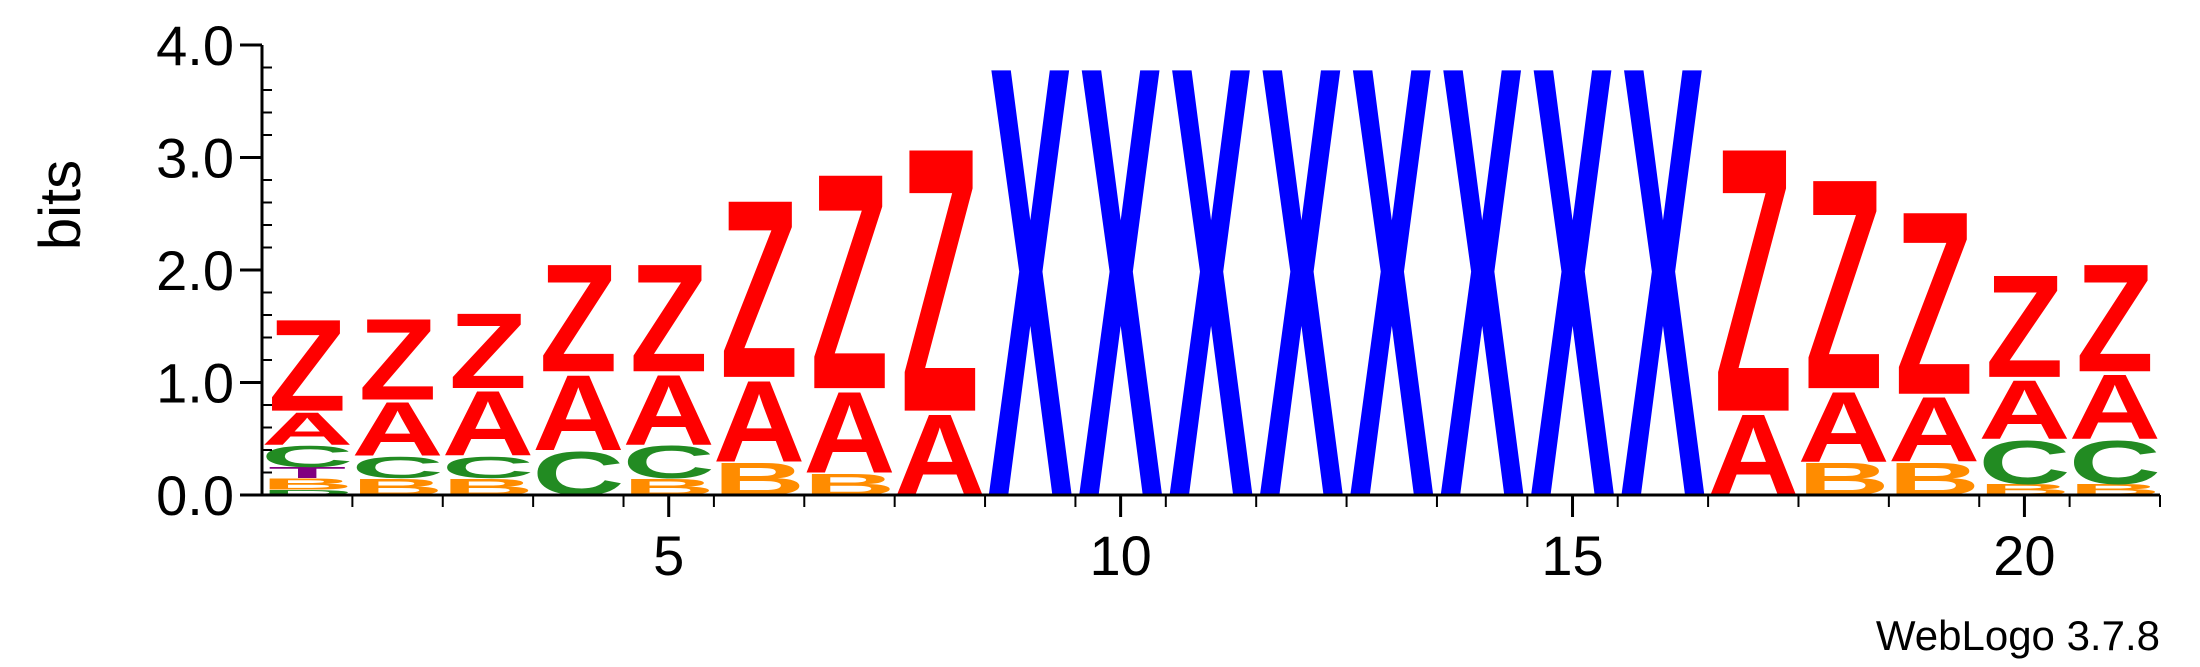 This screenshot has height=667, width=2200. What do you see at coordinates (2024, 555) in the screenshot?
I see `x-tick-label: 20` at bounding box center [2024, 555].